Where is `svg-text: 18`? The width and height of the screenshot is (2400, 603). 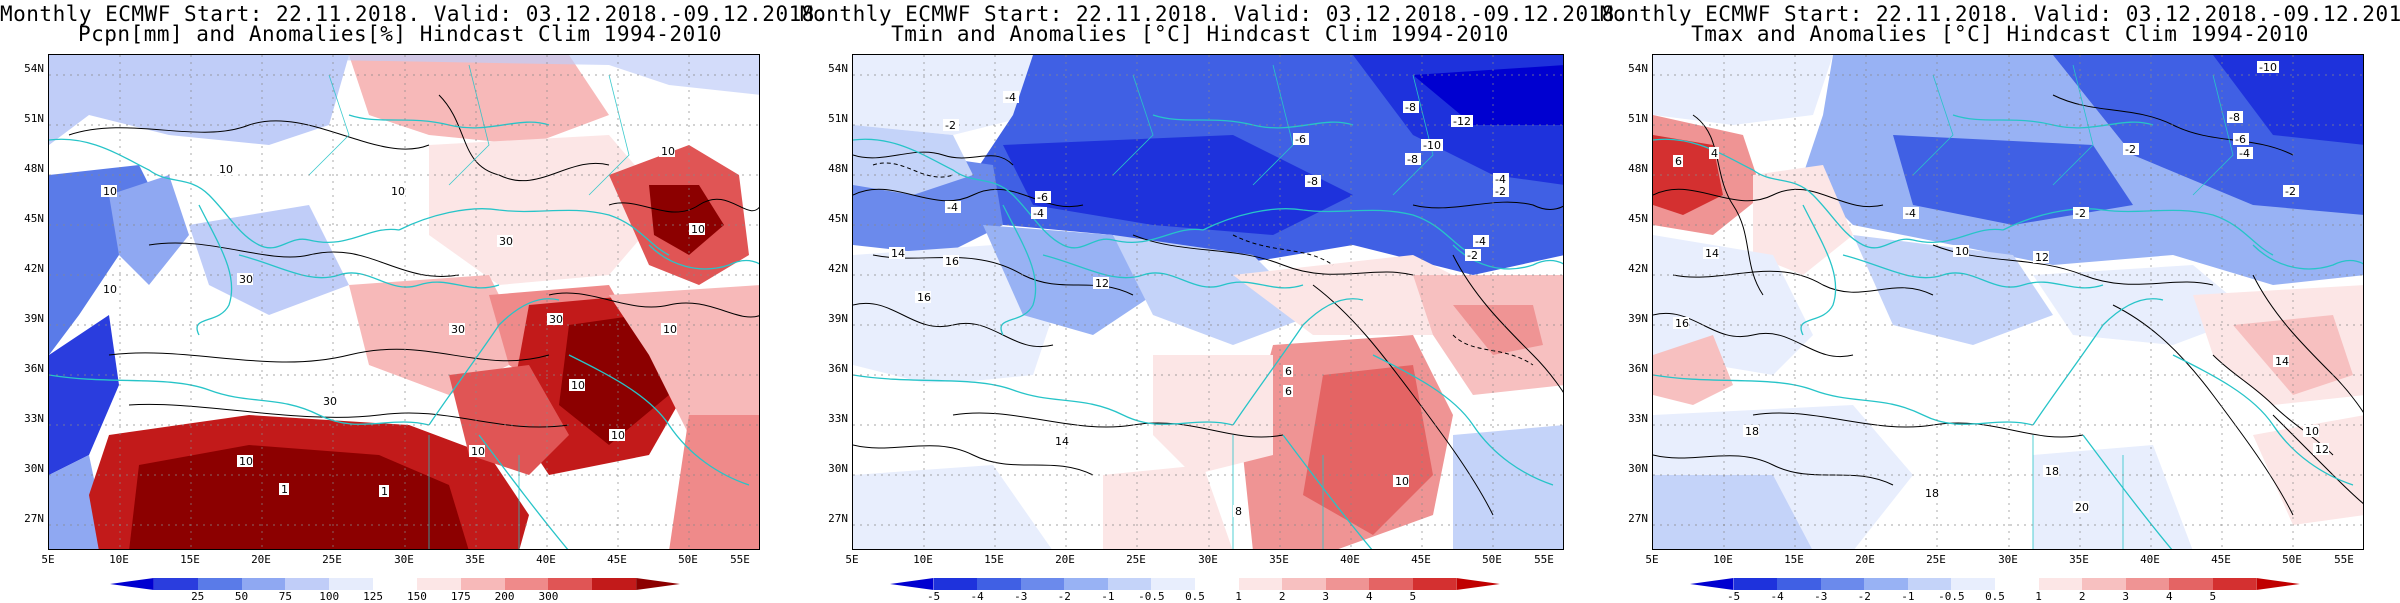
svg-text: 18 is located at coordinates (1932, 493).